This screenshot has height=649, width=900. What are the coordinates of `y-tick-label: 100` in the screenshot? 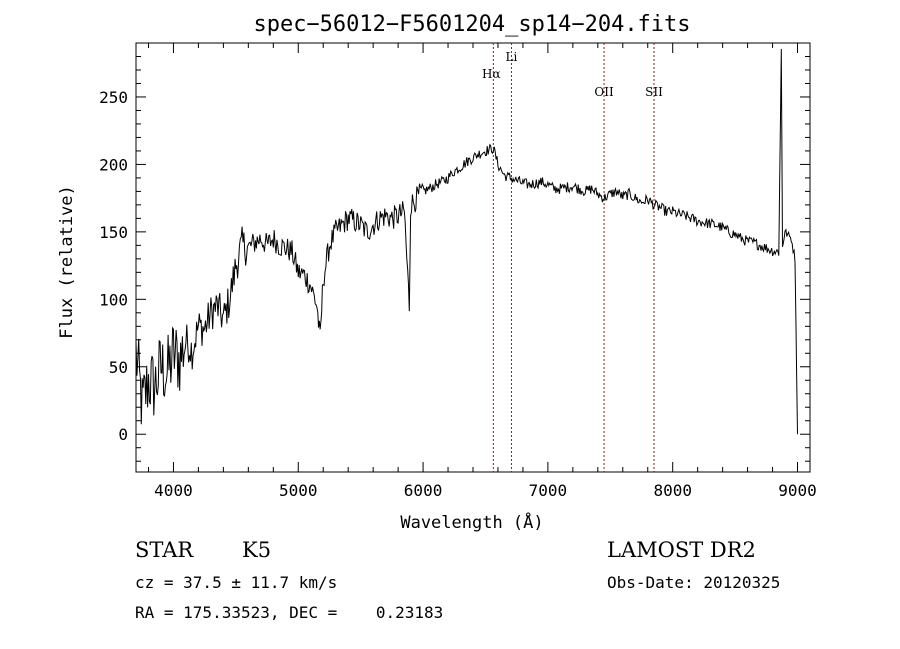 It's located at (113, 299).